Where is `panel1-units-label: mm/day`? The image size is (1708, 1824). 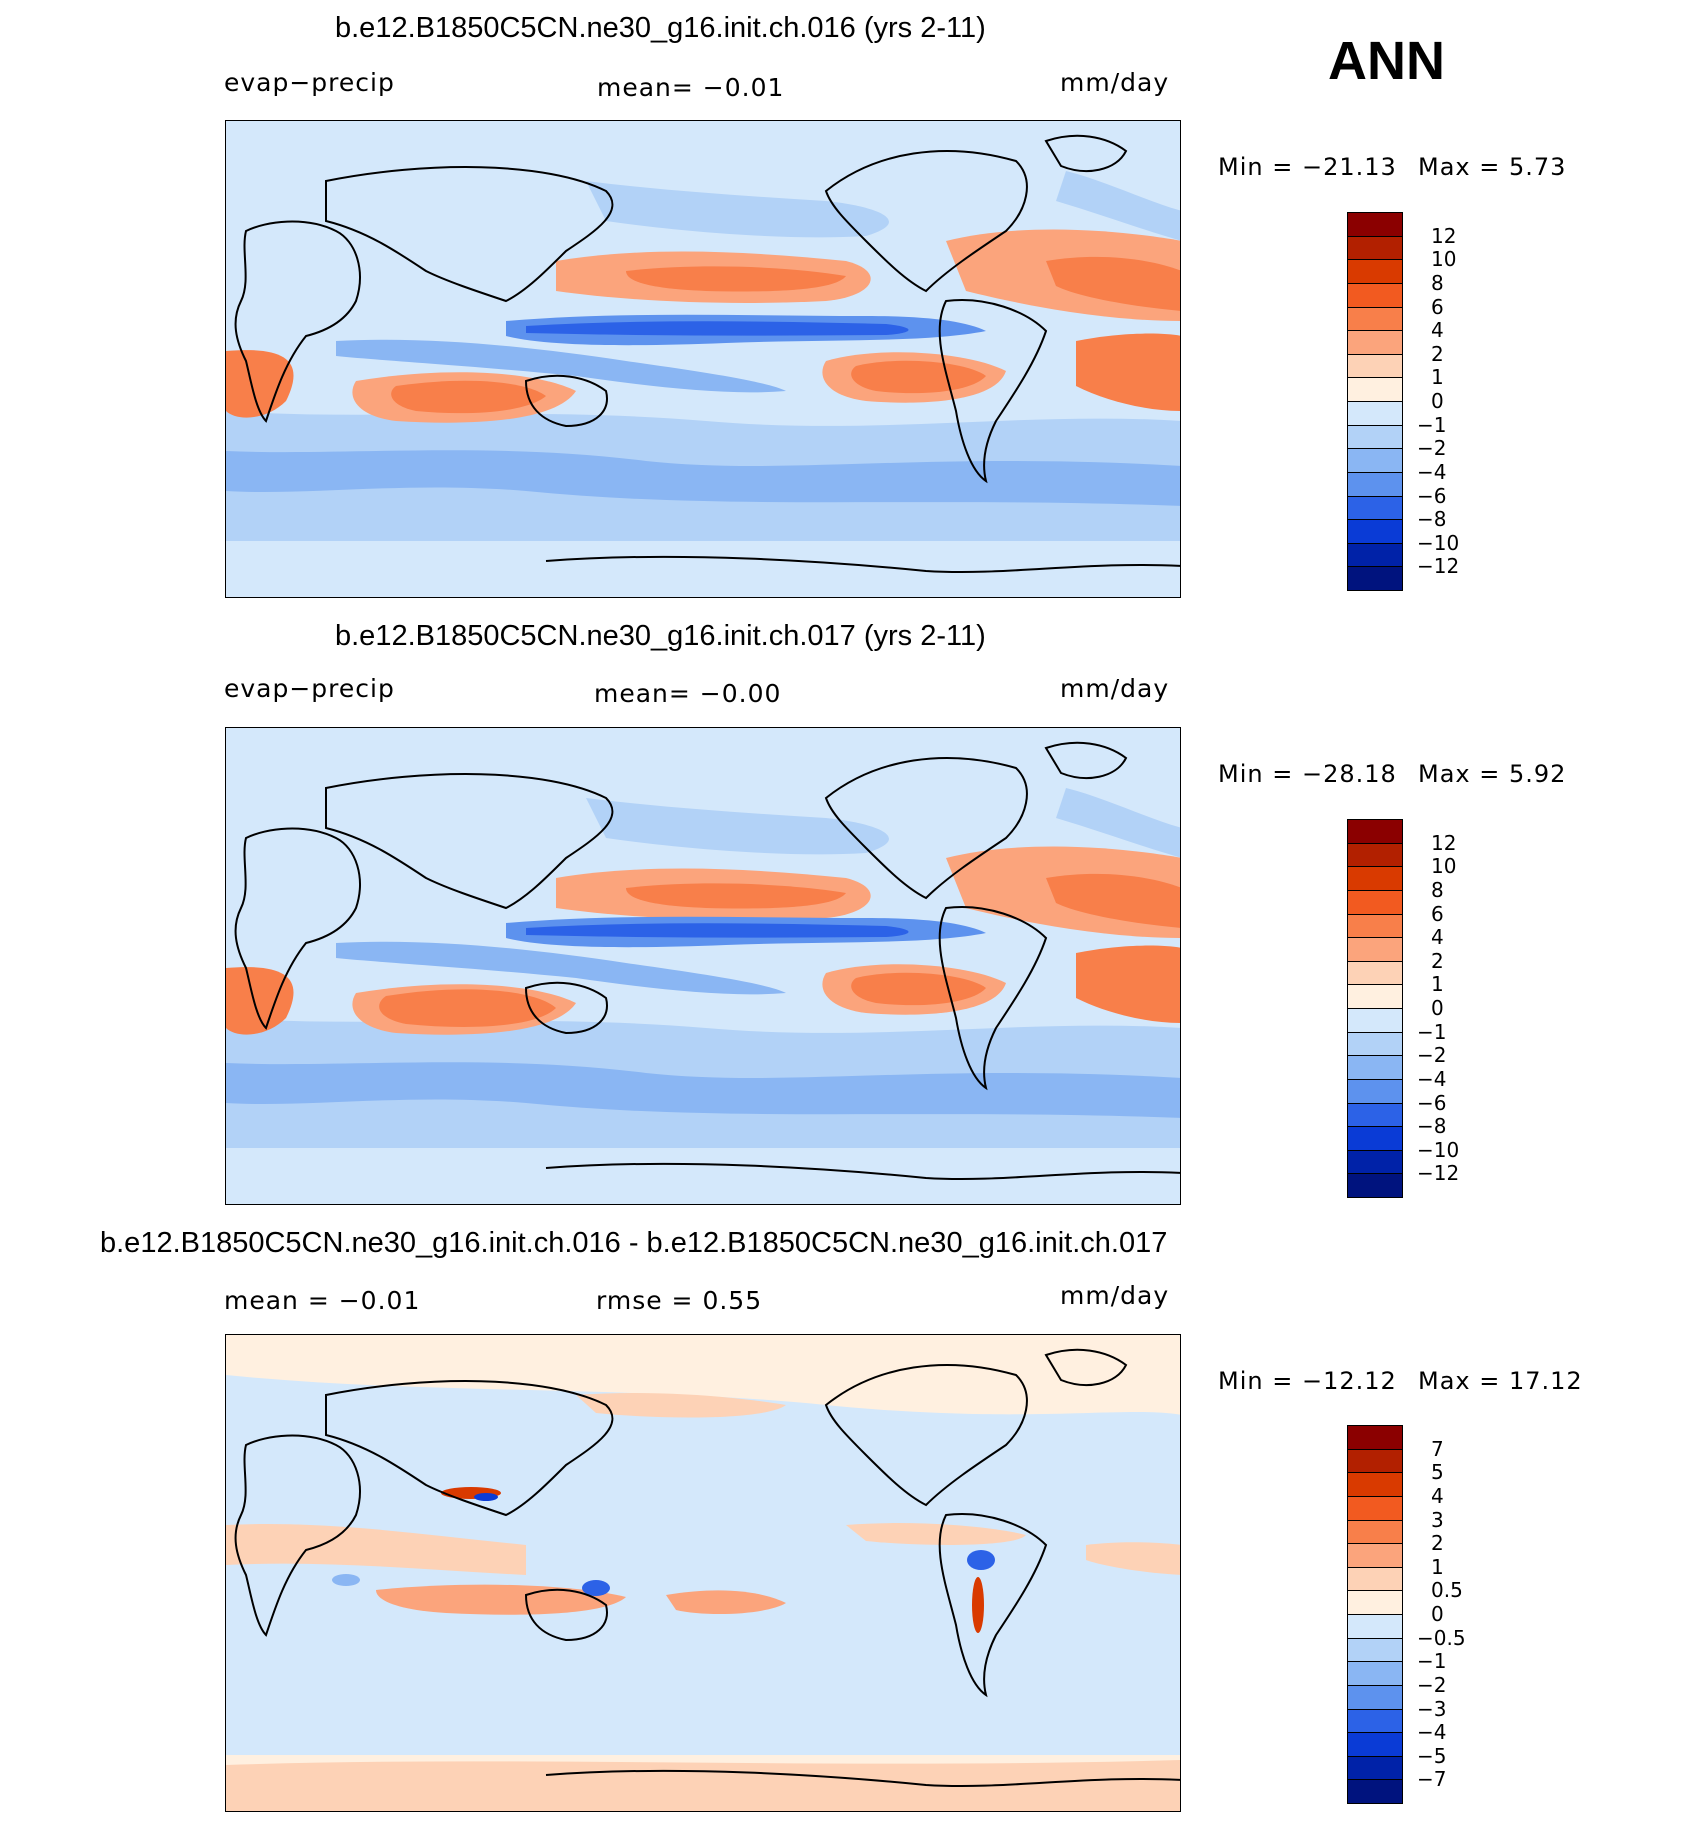
panel1-units-label: mm/day is located at coordinates (1115, 82).